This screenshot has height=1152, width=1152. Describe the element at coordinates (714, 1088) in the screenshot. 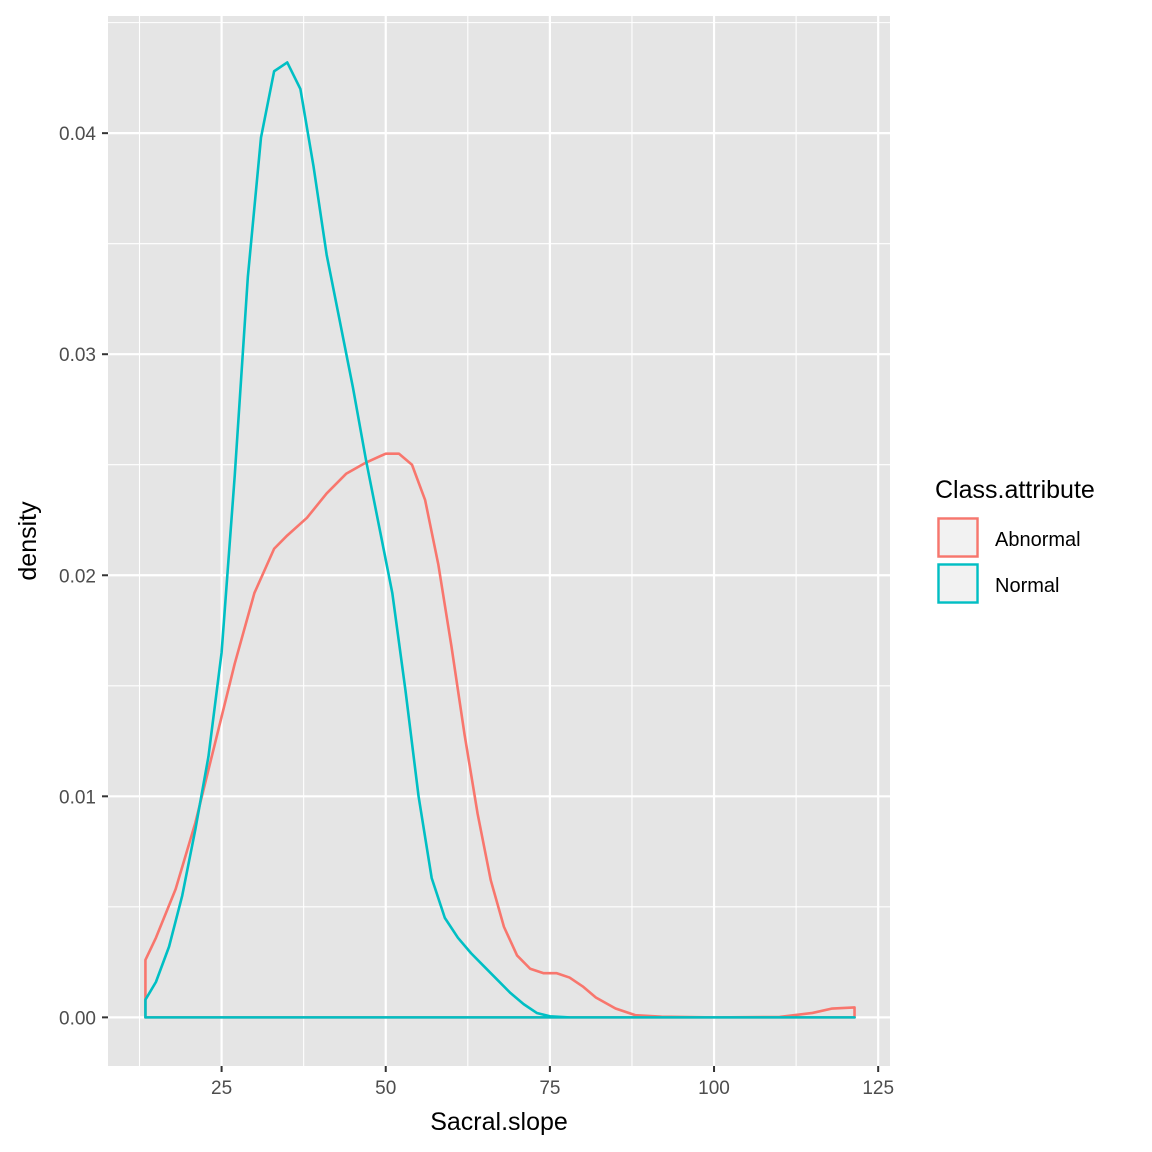

I see `x-tick-label: 100` at that location.